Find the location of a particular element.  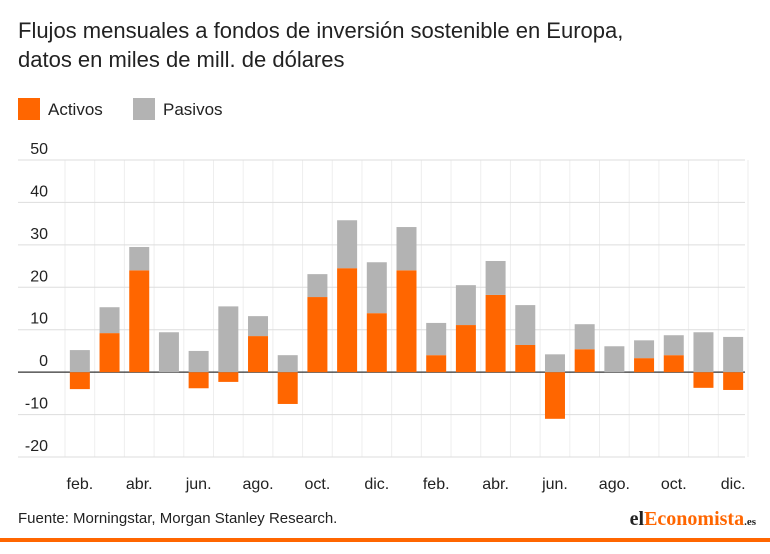

y-tick-label: 30 is located at coordinates (39, 234).